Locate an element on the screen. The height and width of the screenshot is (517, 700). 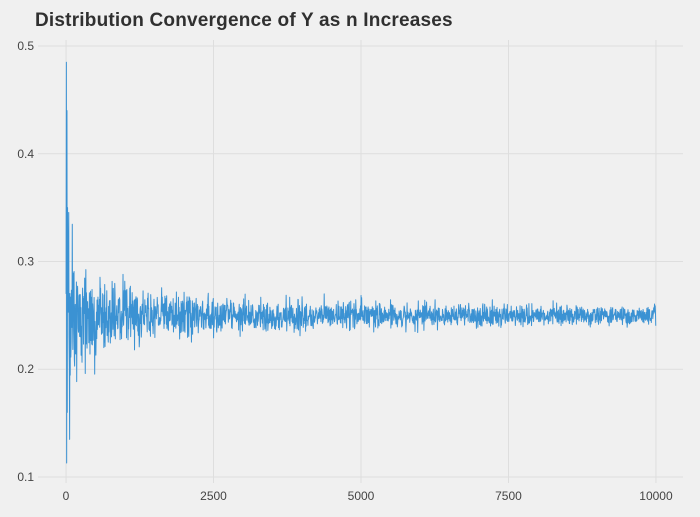
x-tick-label: 0 is located at coordinates (66, 496).